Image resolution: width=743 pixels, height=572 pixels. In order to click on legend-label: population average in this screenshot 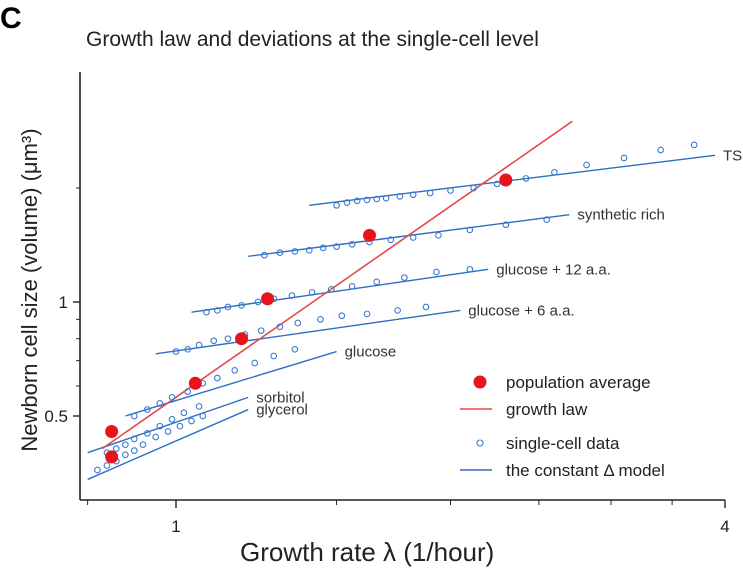, I will do `click(578, 382)`.